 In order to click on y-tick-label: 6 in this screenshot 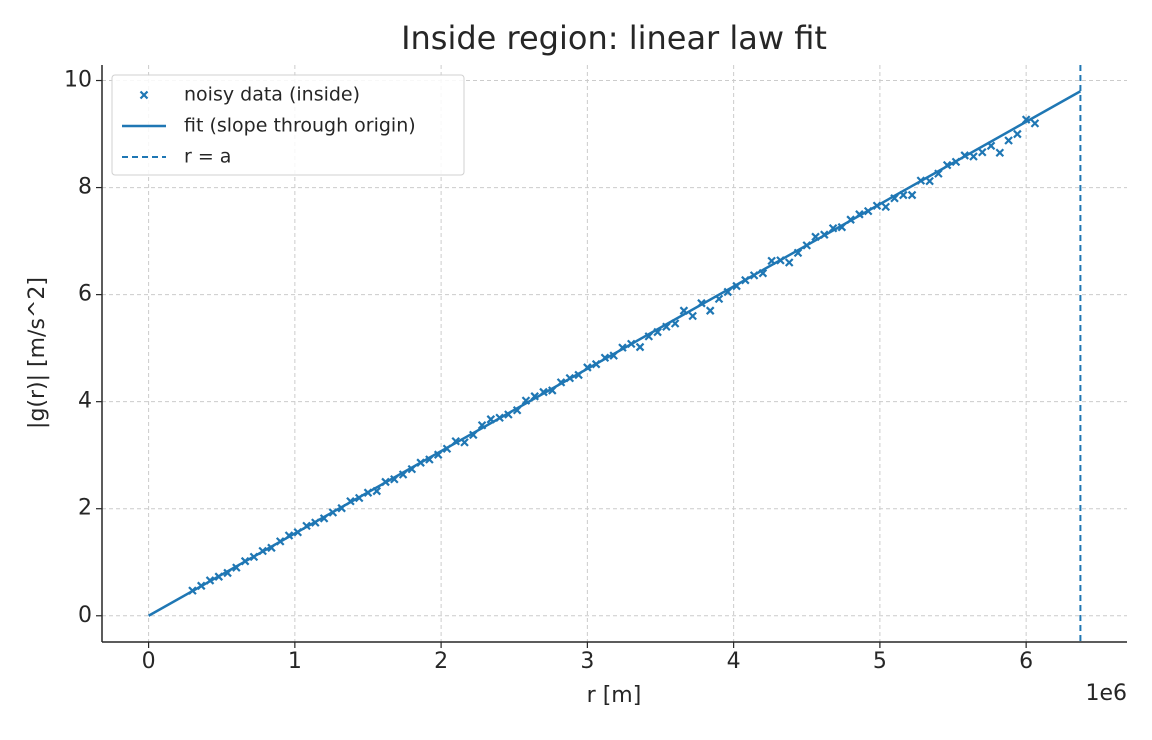, I will do `click(85, 294)`.